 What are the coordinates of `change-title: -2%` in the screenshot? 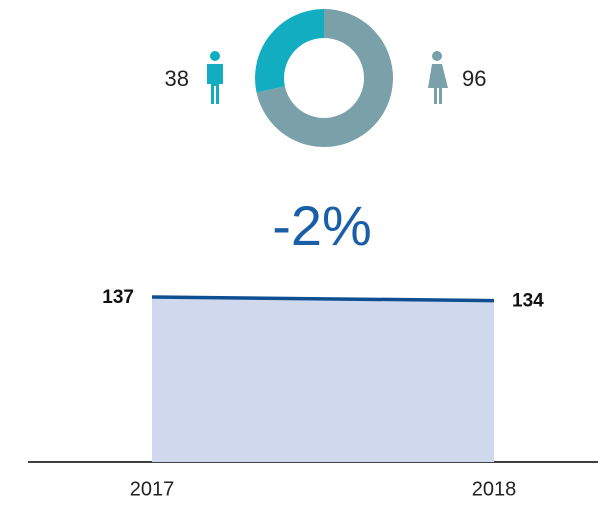 It's located at (322, 225).